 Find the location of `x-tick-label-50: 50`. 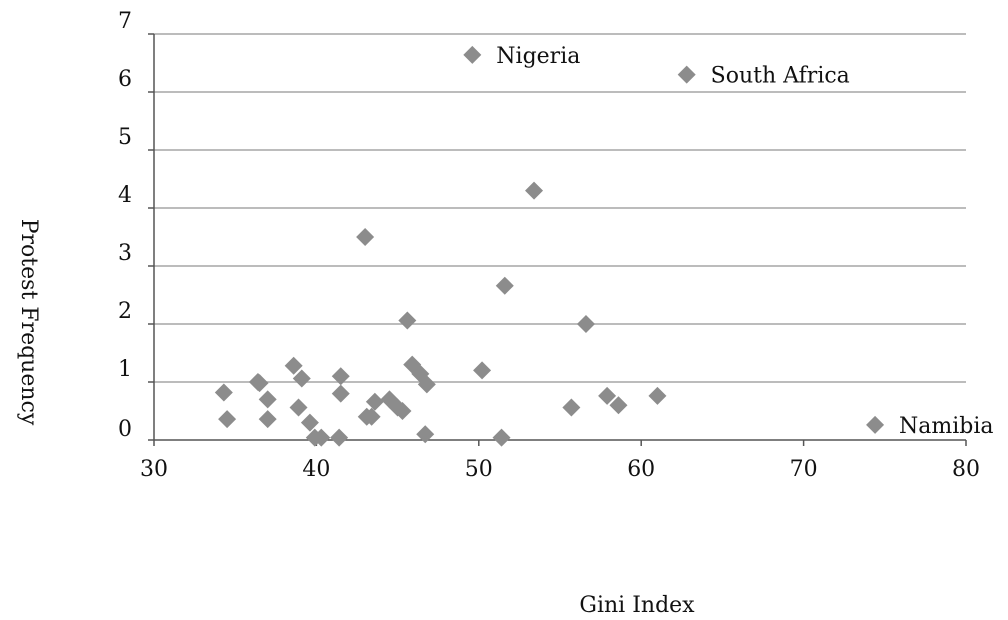

x-tick-label-50: 50 is located at coordinates (479, 469).